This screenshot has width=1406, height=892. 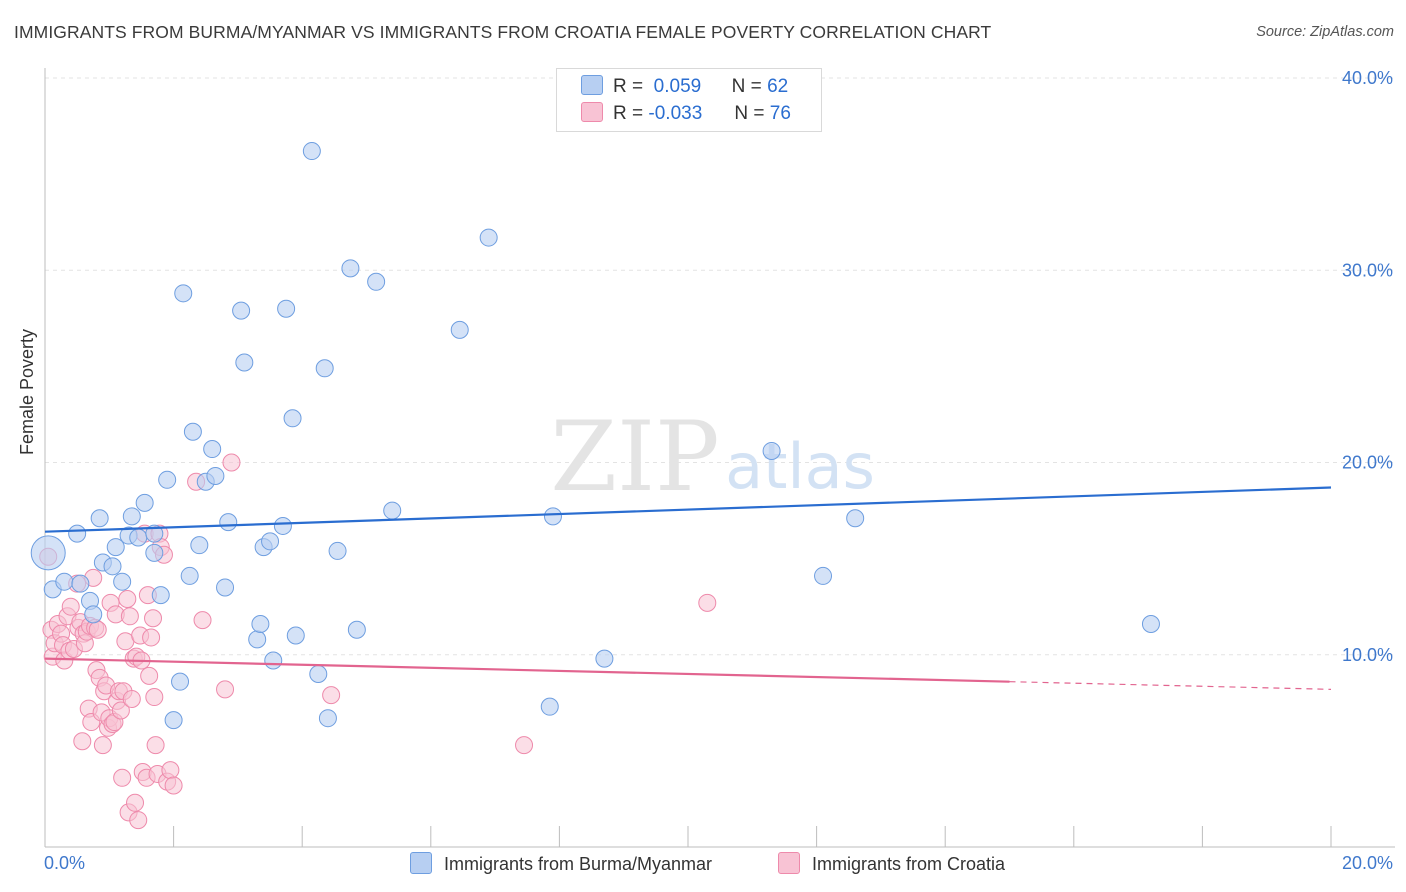 I want to click on y-tick-label: 40.0%, so click(x=1367, y=78).